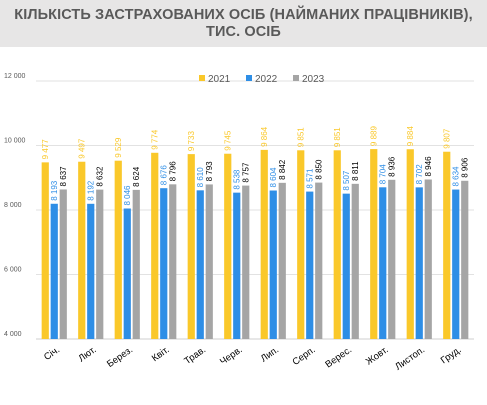  What do you see at coordinates (266, 79) in the screenshot?
I see `legend-label-2022: 2022` at bounding box center [266, 79].